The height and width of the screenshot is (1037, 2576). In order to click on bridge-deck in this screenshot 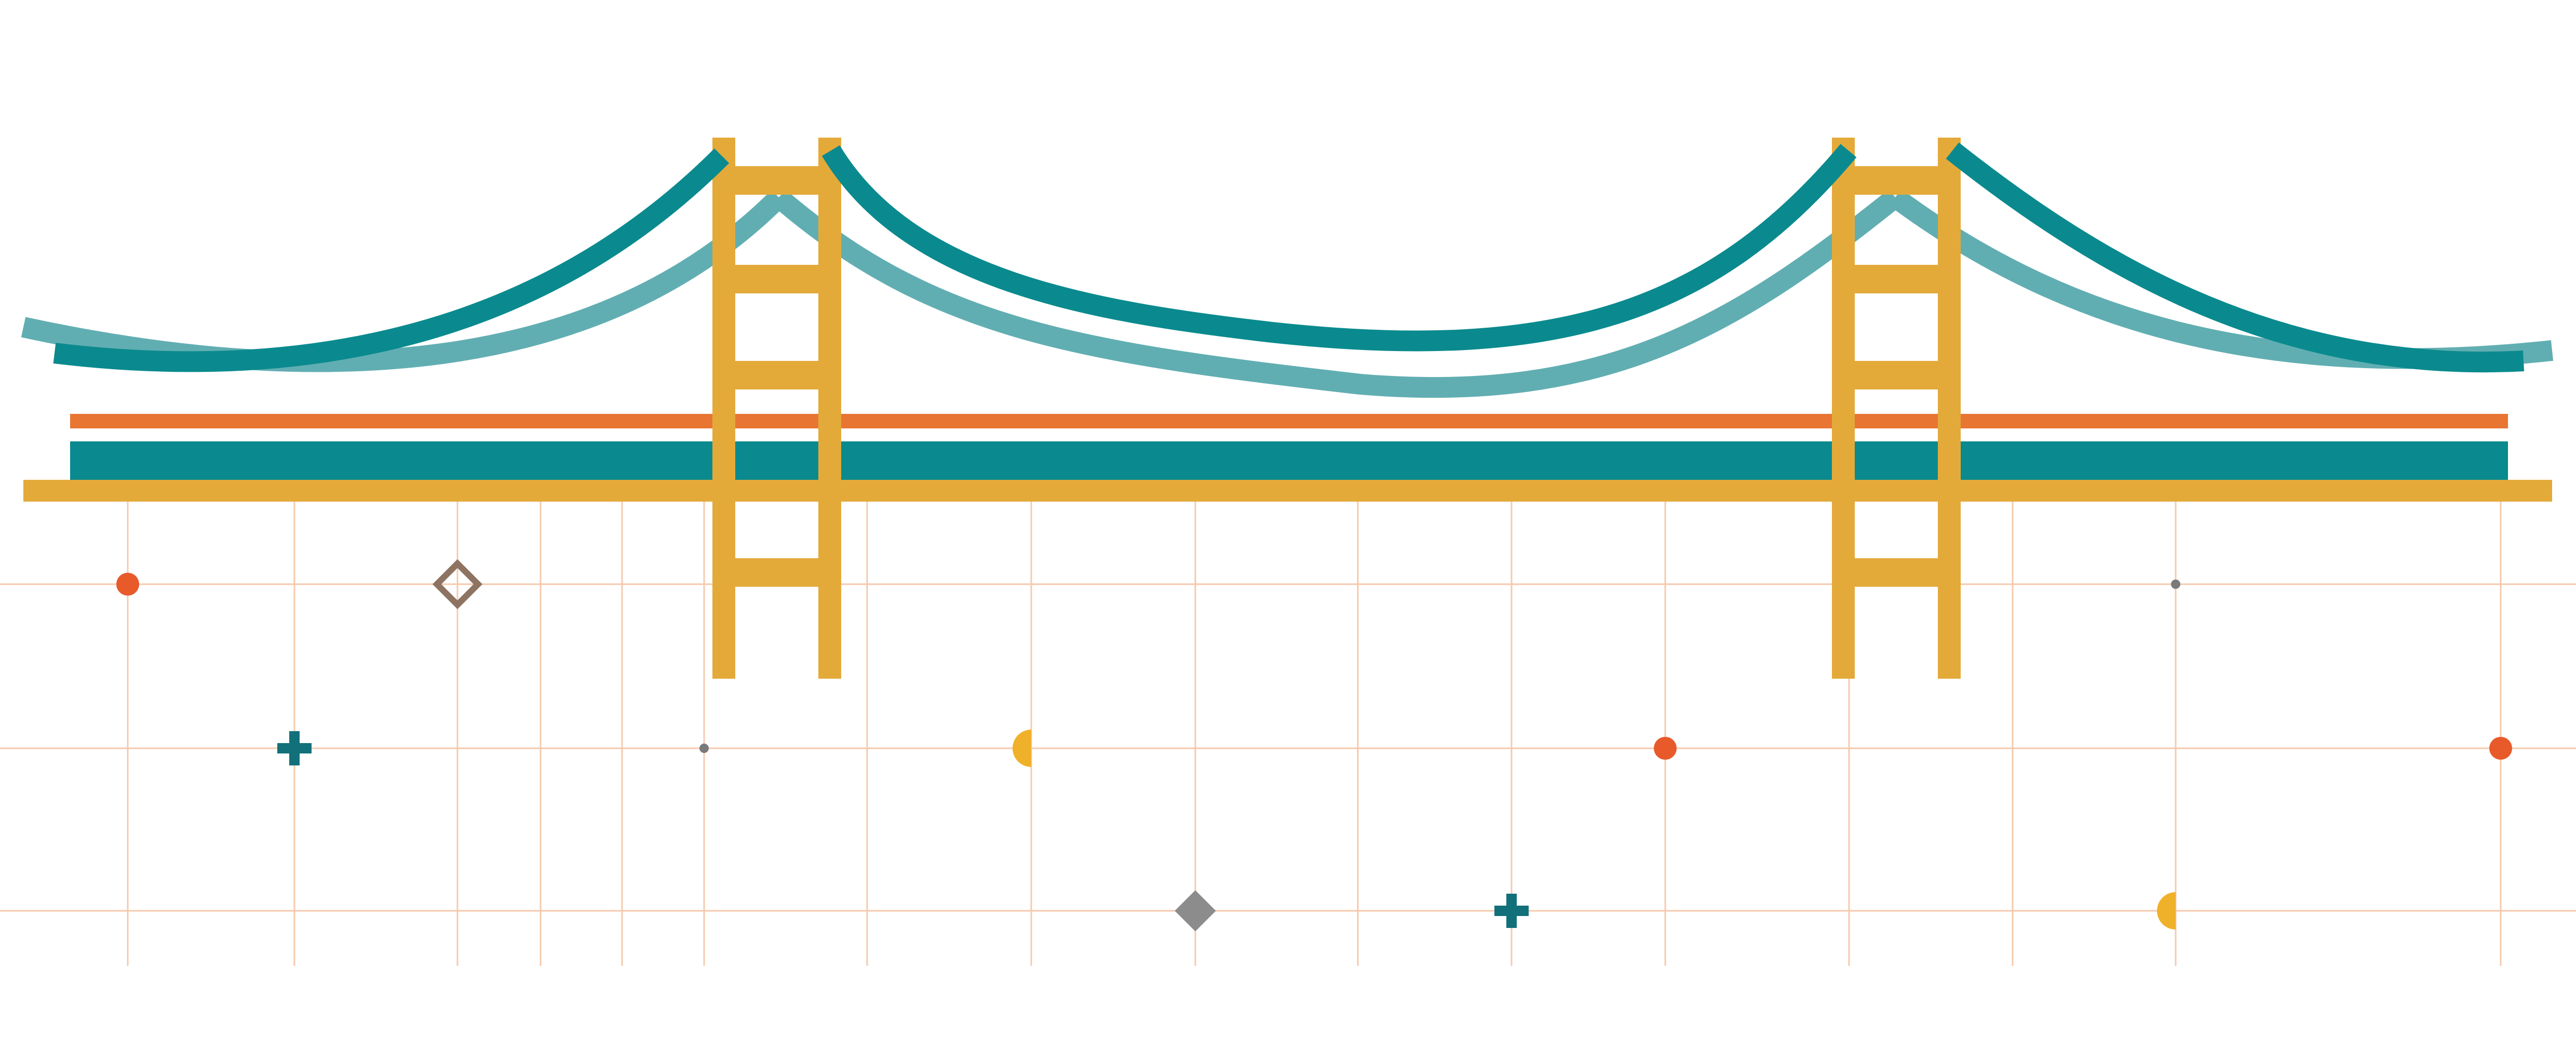, I will do `click(1287, 458)`.